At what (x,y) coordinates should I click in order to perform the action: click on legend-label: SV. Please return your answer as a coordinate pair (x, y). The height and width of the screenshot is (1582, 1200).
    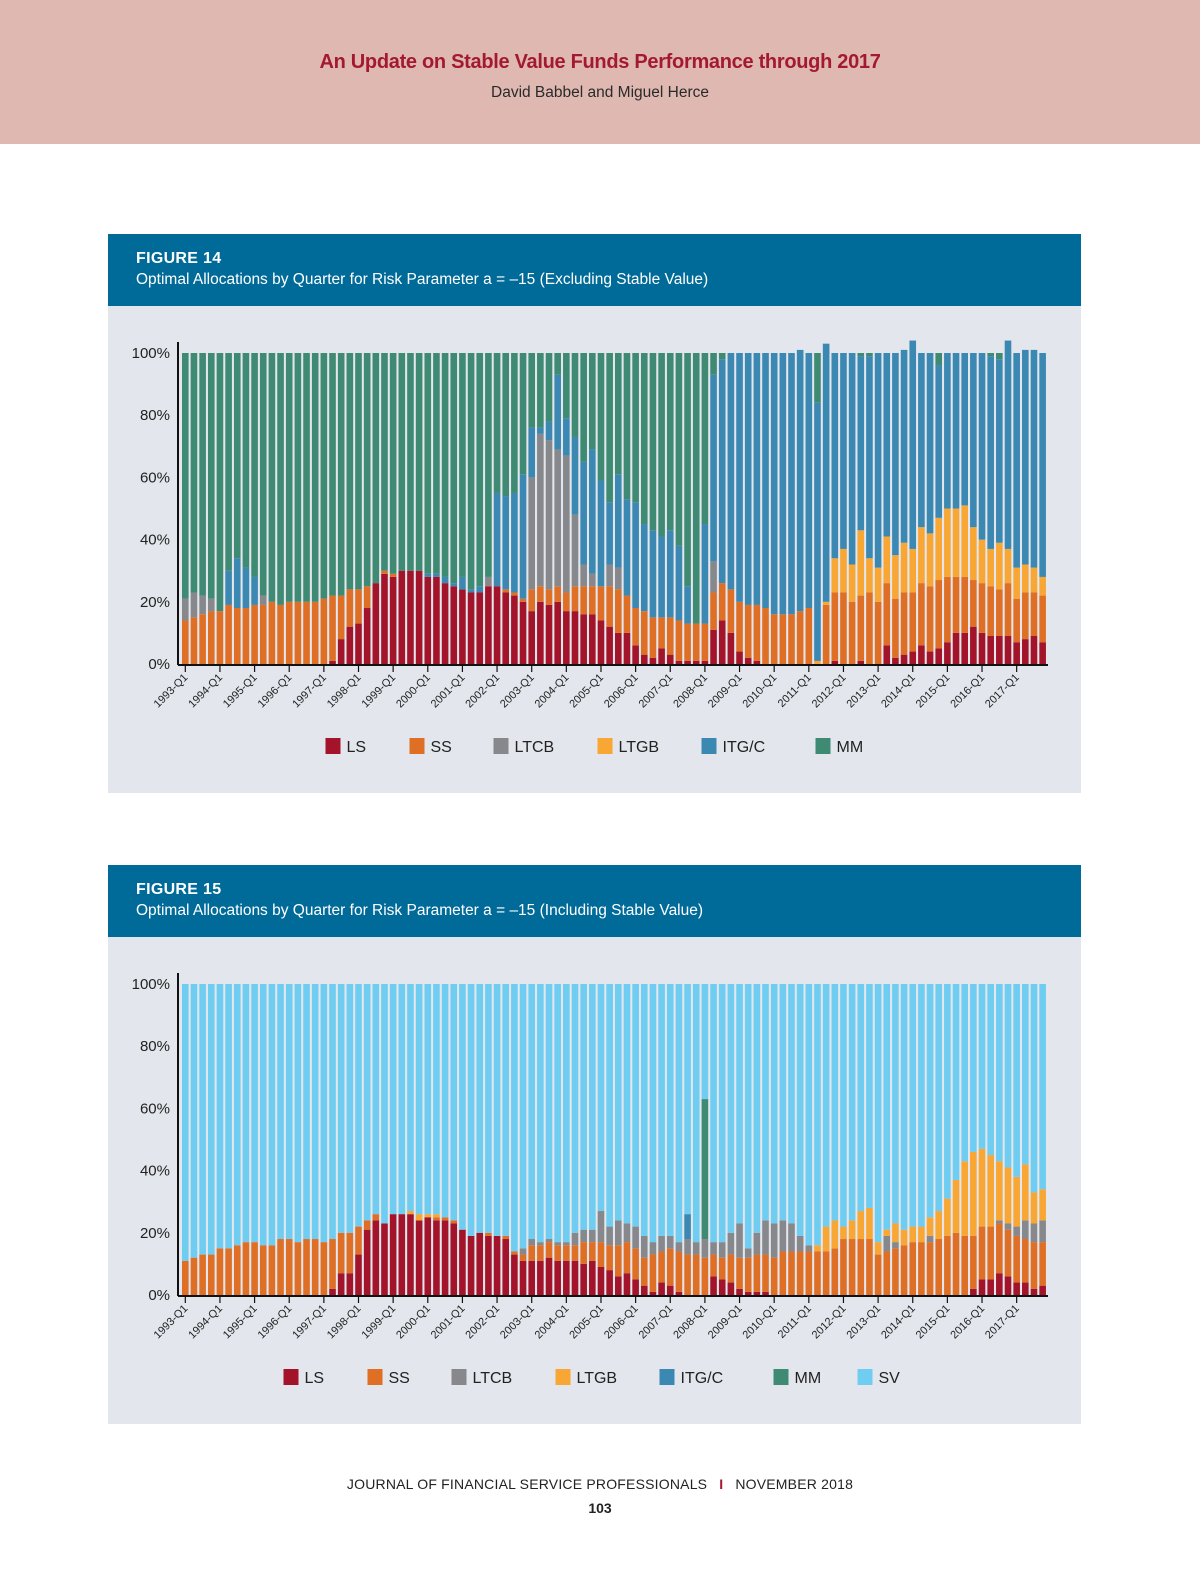
    Looking at the image, I should click on (890, 1378).